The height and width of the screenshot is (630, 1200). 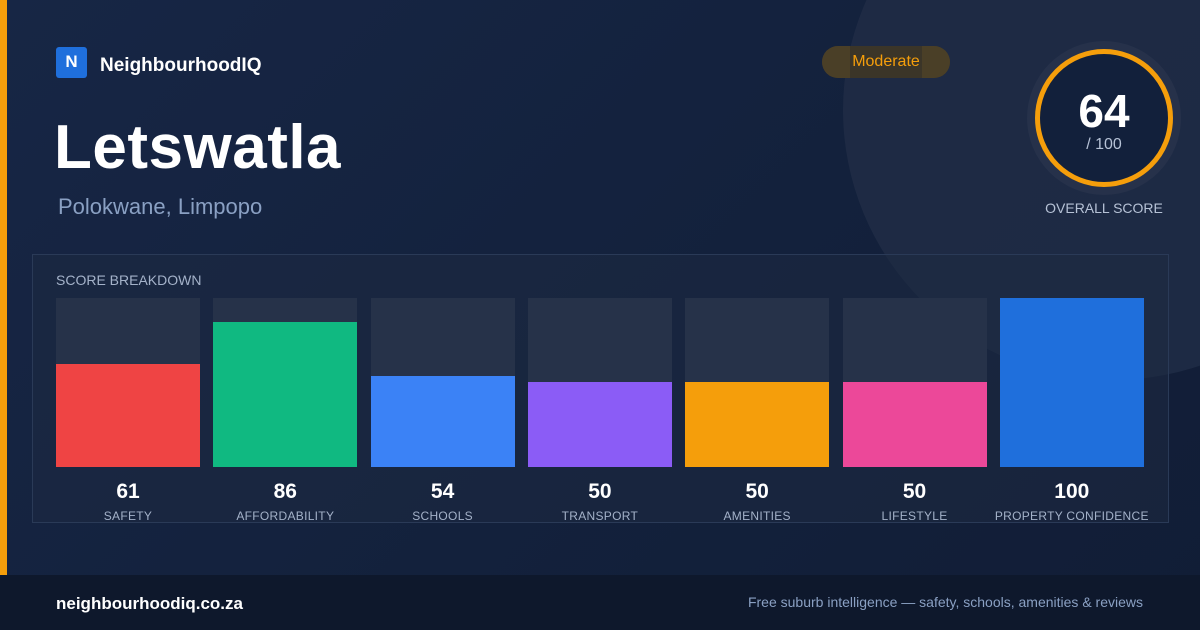 I want to click on brand: N NeighbourhoodIQ, so click(x=158, y=62).